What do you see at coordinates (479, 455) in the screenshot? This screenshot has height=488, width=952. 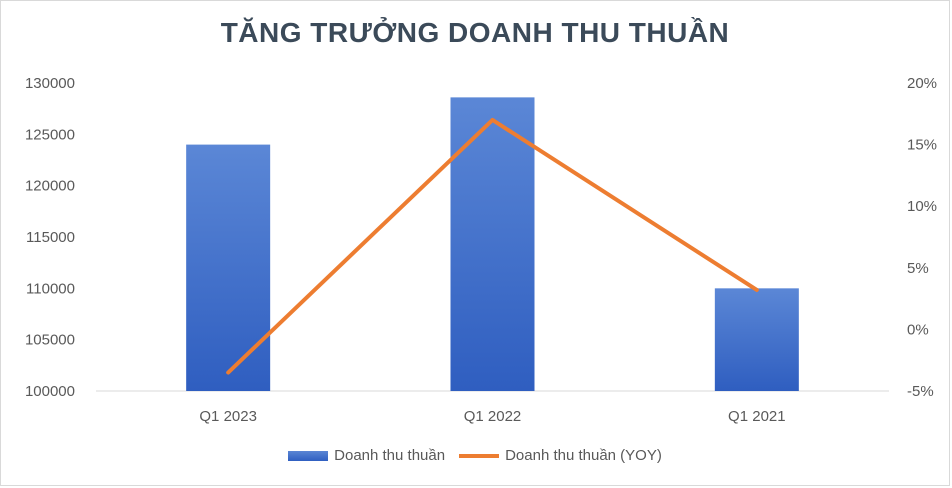 I see `legend-swatch-line` at bounding box center [479, 455].